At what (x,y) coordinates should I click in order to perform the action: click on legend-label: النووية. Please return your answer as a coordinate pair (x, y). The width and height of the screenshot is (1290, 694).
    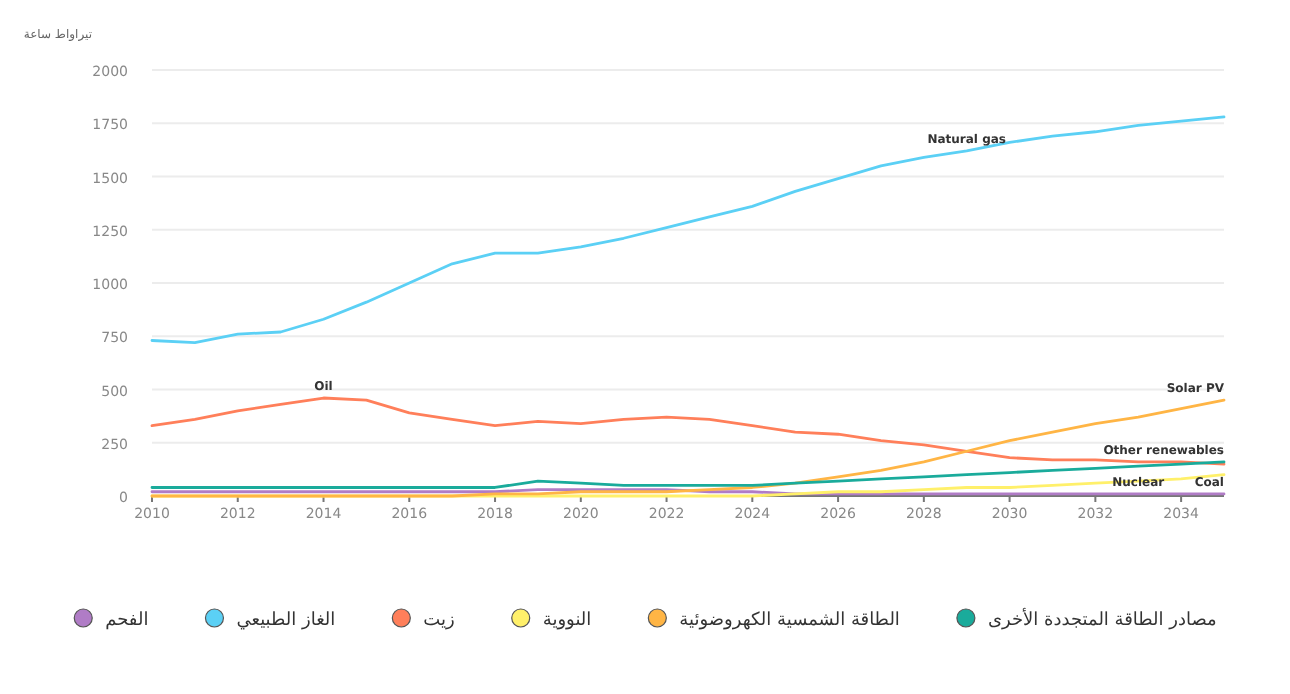
    Looking at the image, I should click on (567, 621).